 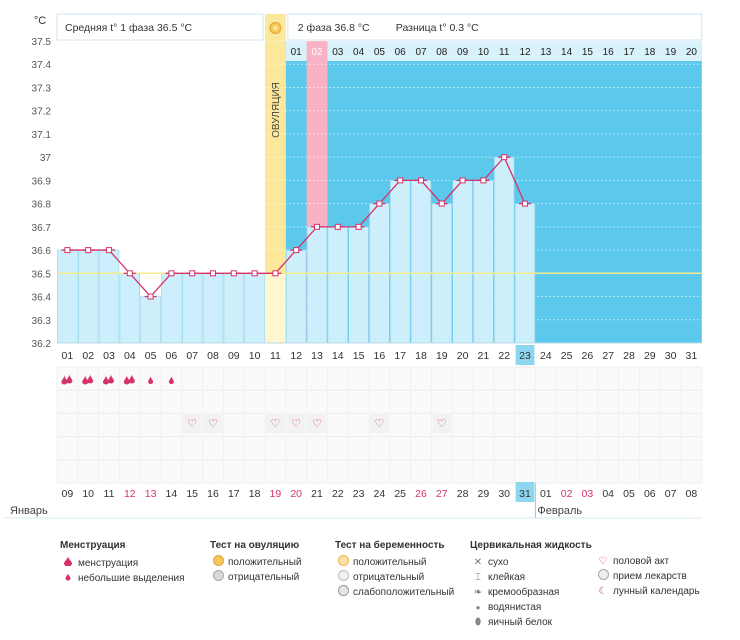 I want to click on phase2-day-label: 16, so click(x=609, y=52).